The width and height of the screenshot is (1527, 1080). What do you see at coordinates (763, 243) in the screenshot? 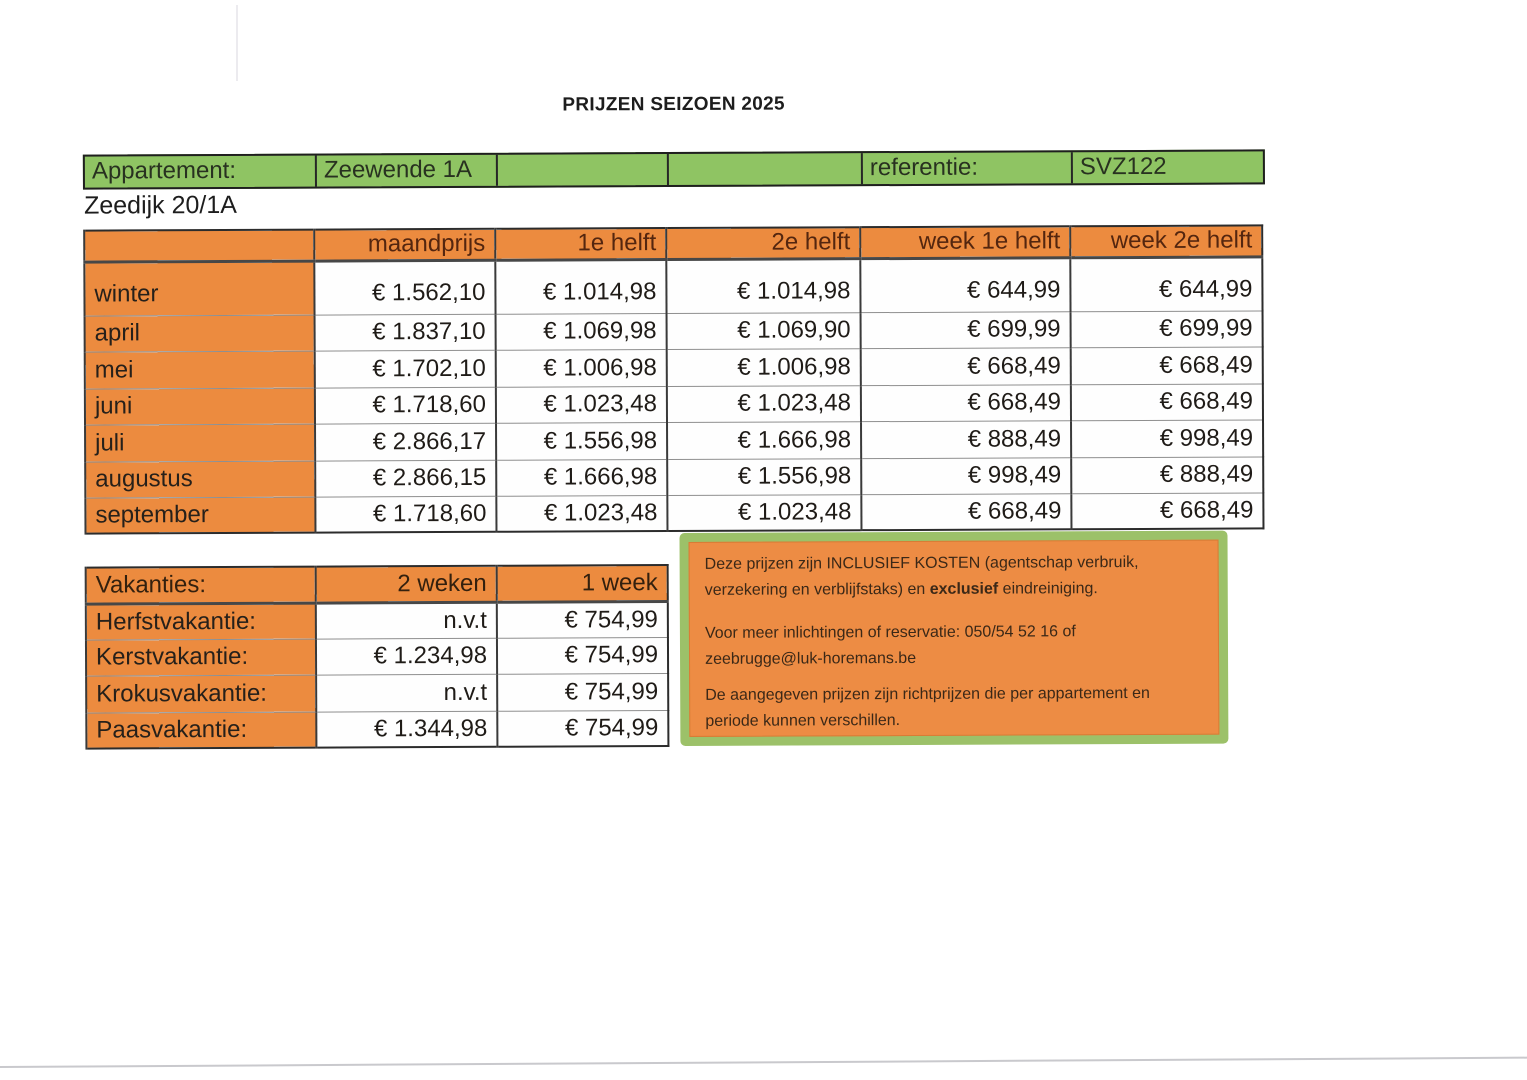
I see `table-column-header: 2e helft` at bounding box center [763, 243].